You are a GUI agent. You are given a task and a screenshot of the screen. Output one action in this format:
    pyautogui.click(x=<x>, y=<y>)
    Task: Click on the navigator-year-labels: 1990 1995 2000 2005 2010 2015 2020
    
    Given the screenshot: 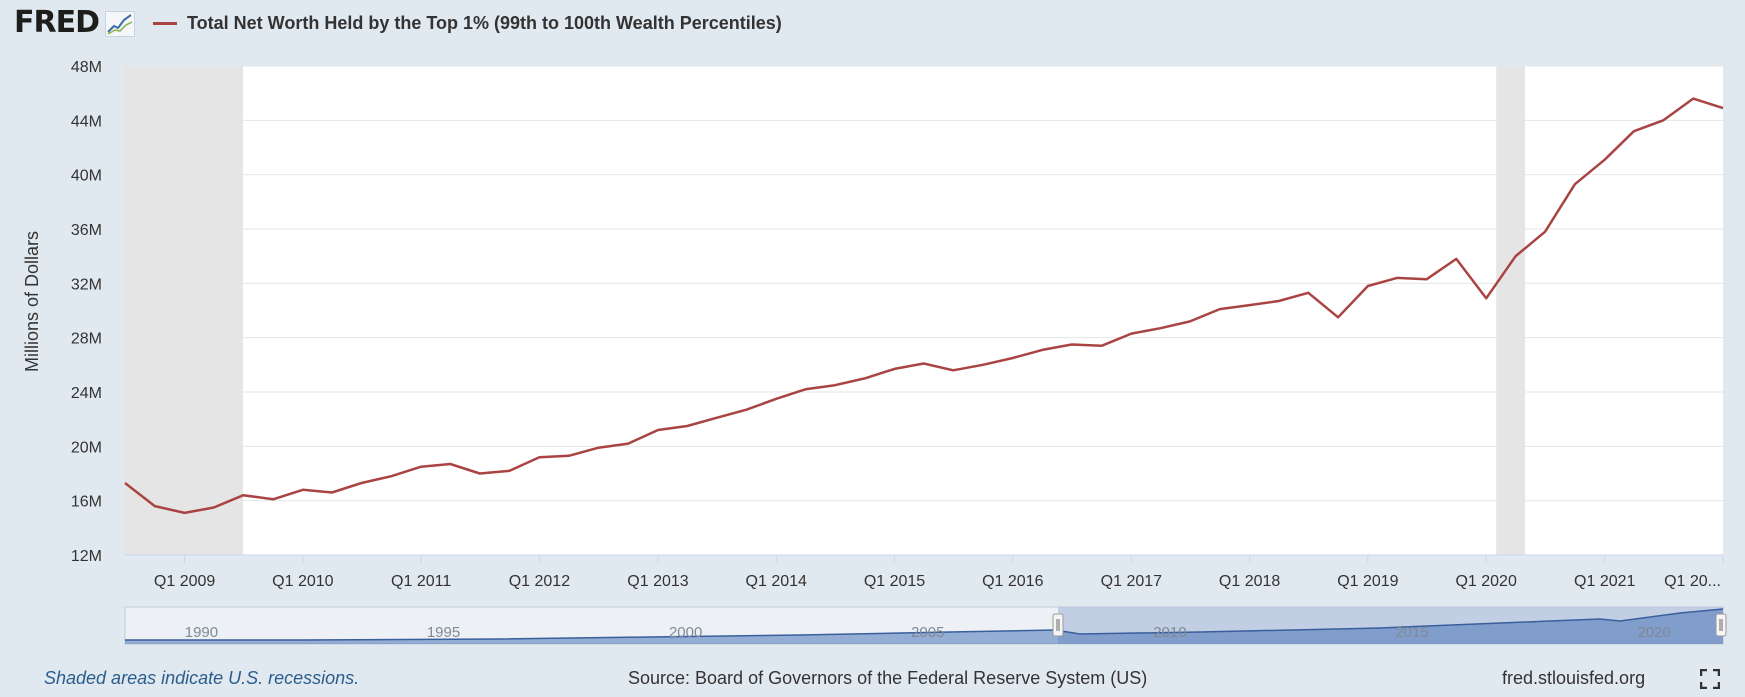 What is the action you would take?
    pyautogui.click(x=928, y=632)
    